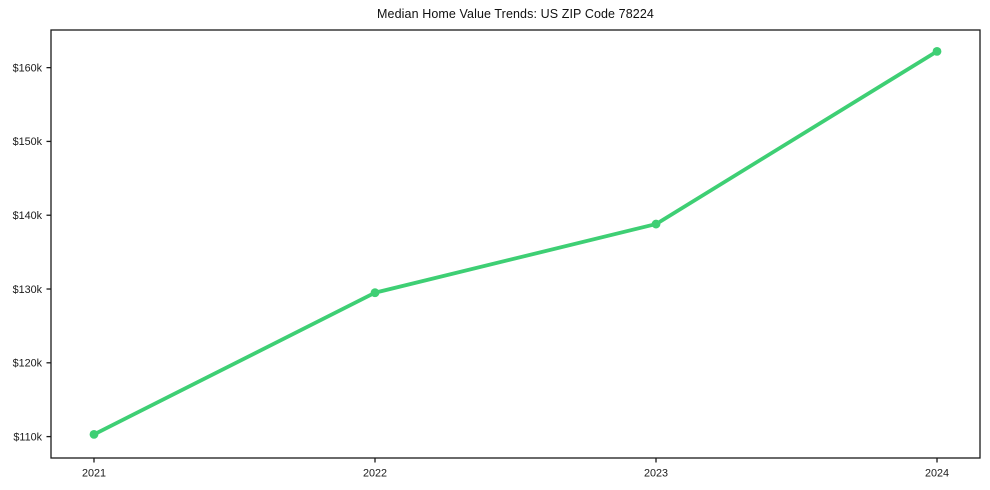 The width and height of the screenshot is (990, 490). What do you see at coordinates (28, 68) in the screenshot?
I see `y-tick-label: $160k` at bounding box center [28, 68].